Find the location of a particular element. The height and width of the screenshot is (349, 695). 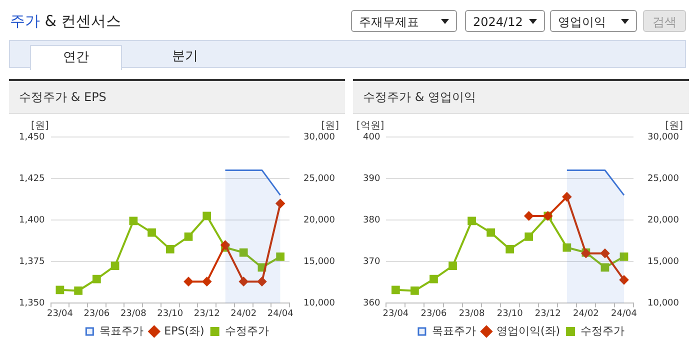

y-tick-label: 380 is located at coordinates (371, 220).